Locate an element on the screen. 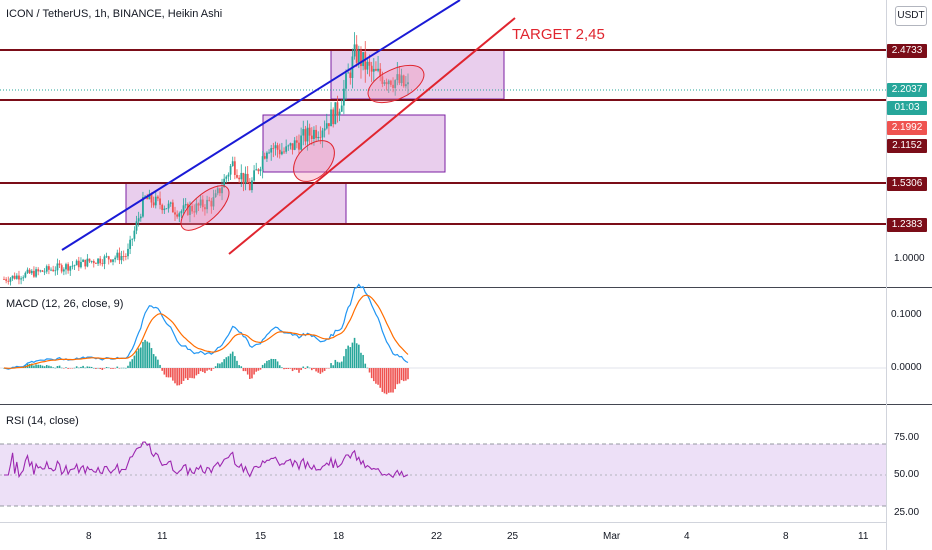 The image size is (932, 550). zones is located at coordinates (315, 137).